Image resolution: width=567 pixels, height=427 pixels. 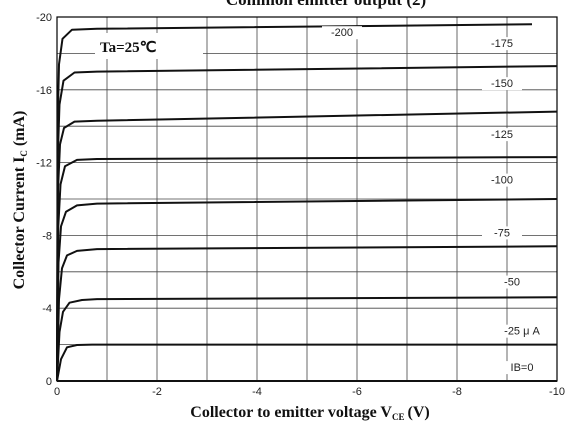 I want to click on series-label: -125, so click(x=502, y=135).